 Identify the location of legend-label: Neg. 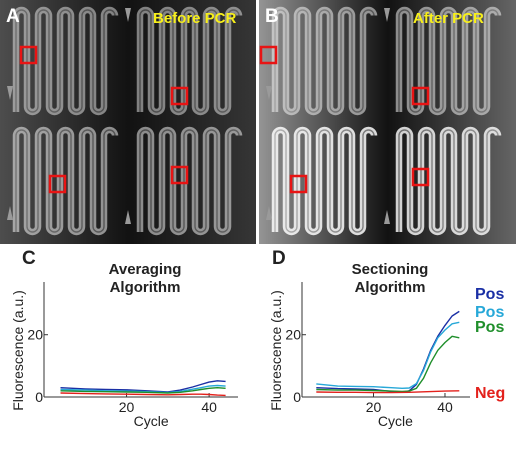
(490, 393).